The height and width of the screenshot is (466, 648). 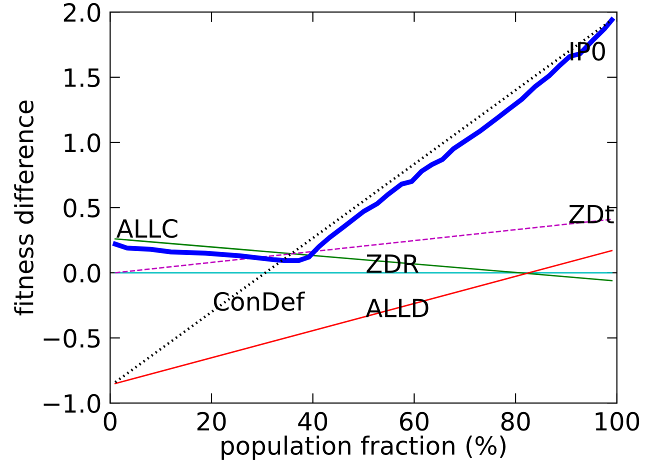 What do you see at coordinates (147, 228) in the screenshot?
I see `annotation: ALLC` at bounding box center [147, 228].